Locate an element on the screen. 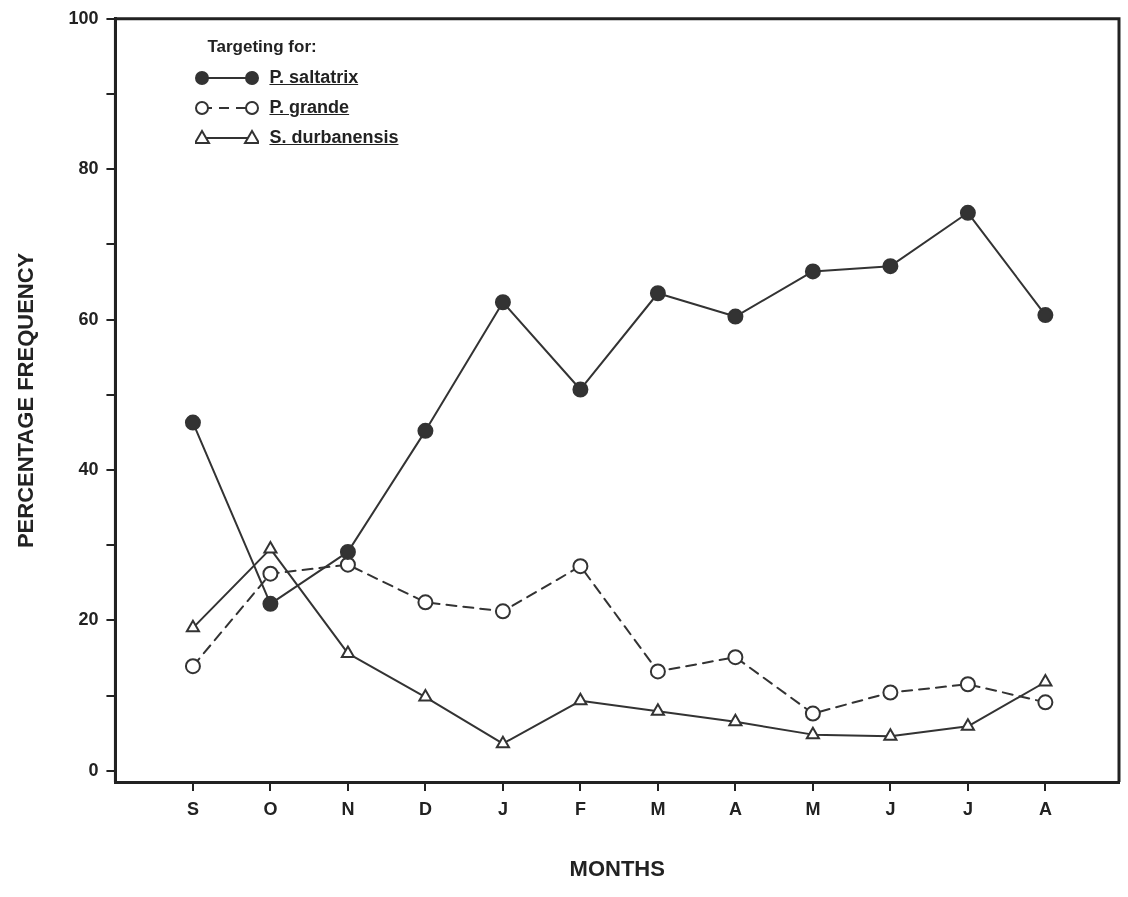  y-tick-label: 60 is located at coordinates (88, 318).